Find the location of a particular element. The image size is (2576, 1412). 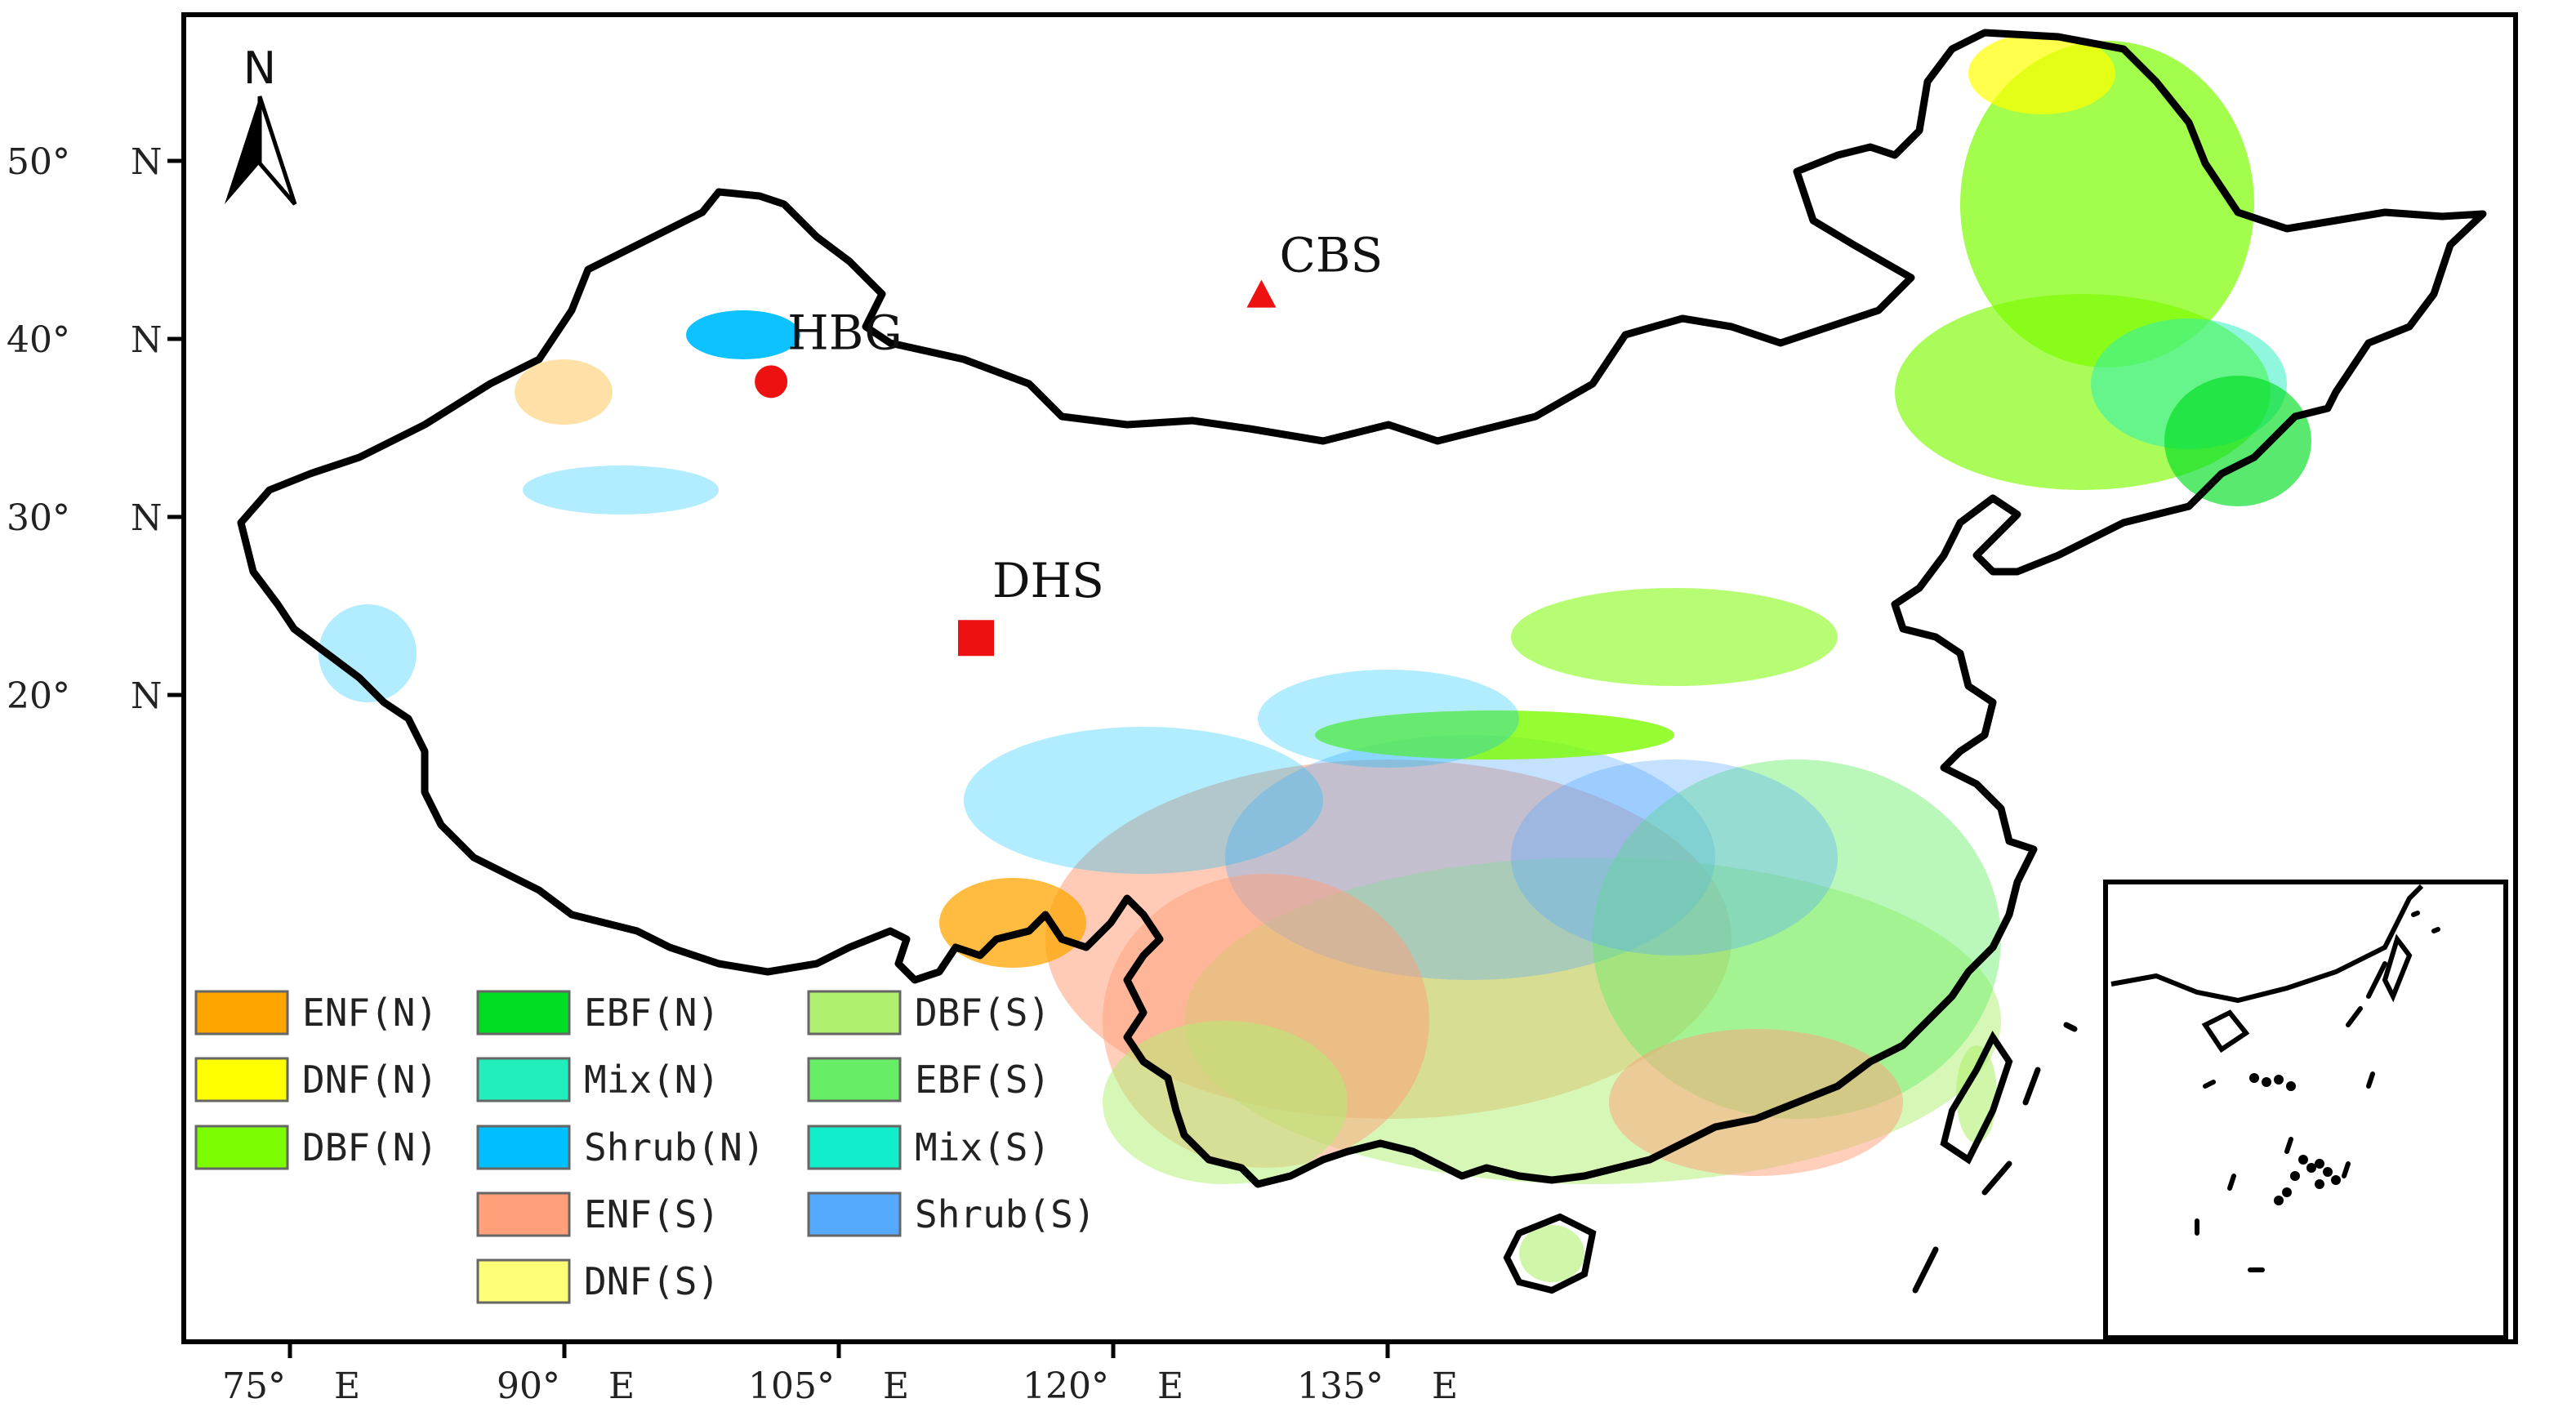

site-hbg-circle-marker is located at coordinates (771, 382).